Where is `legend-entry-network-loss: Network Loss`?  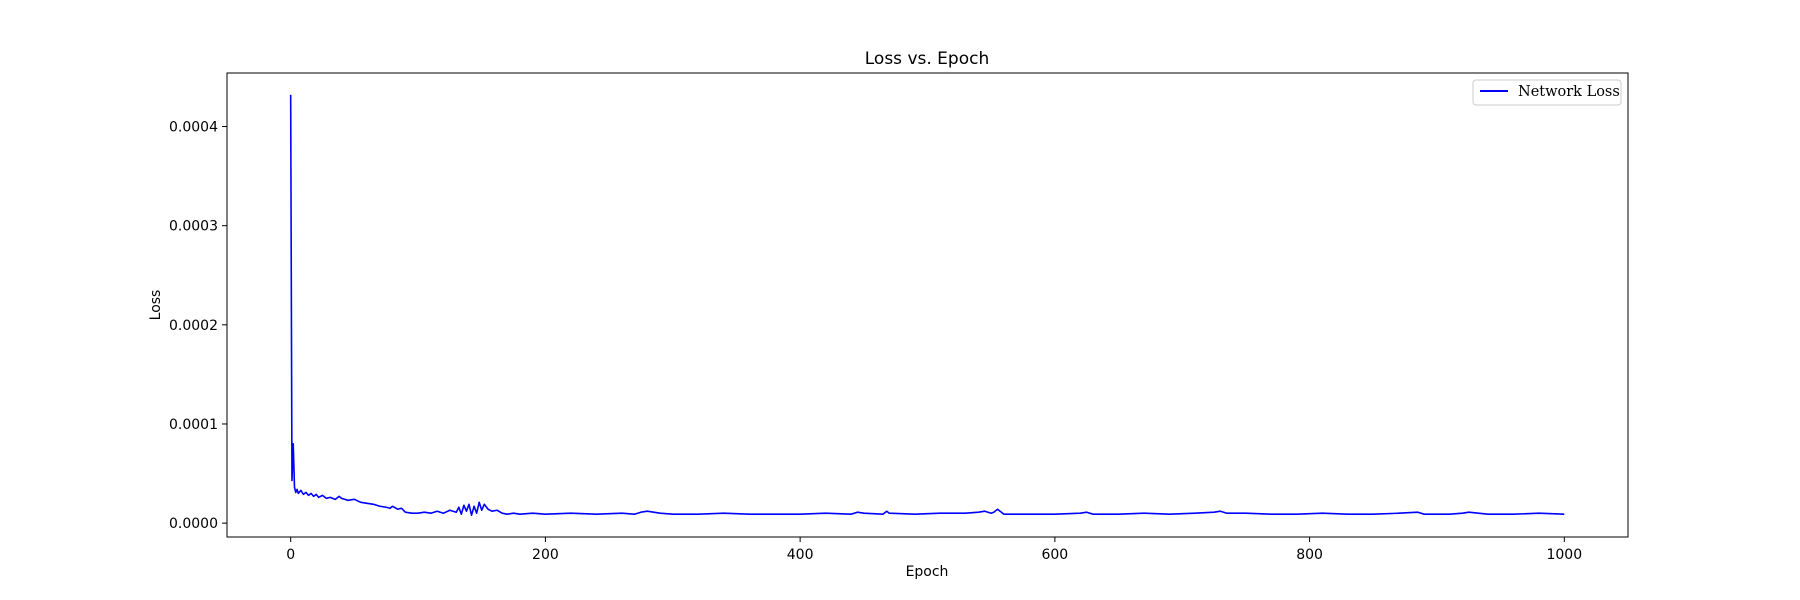 legend-entry-network-loss: Network Loss is located at coordinates (1569, 92).